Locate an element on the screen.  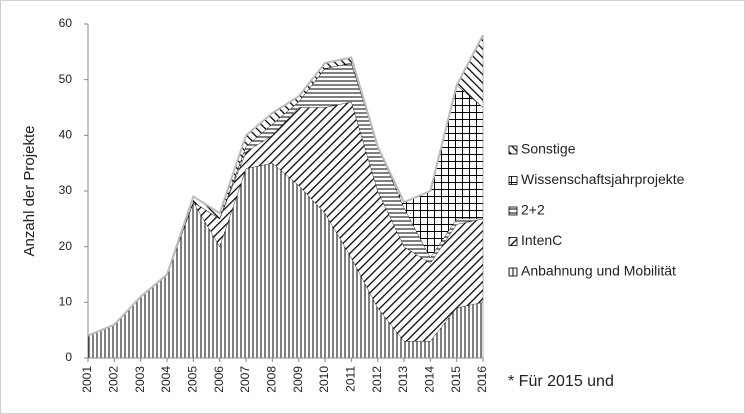
x-tick-label: 2008 is located at coordinates (272, 379).